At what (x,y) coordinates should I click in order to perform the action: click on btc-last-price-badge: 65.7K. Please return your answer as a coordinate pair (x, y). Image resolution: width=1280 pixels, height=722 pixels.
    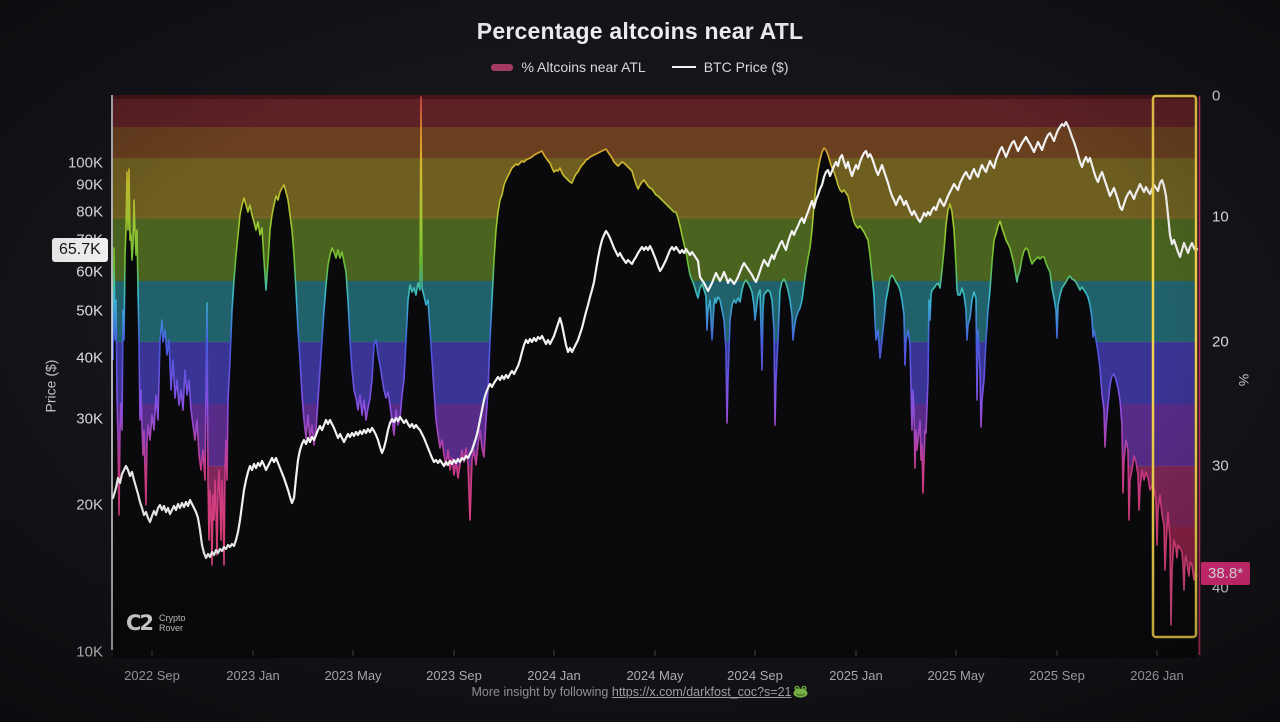
    Looking at the image, I should click on (80, 250).